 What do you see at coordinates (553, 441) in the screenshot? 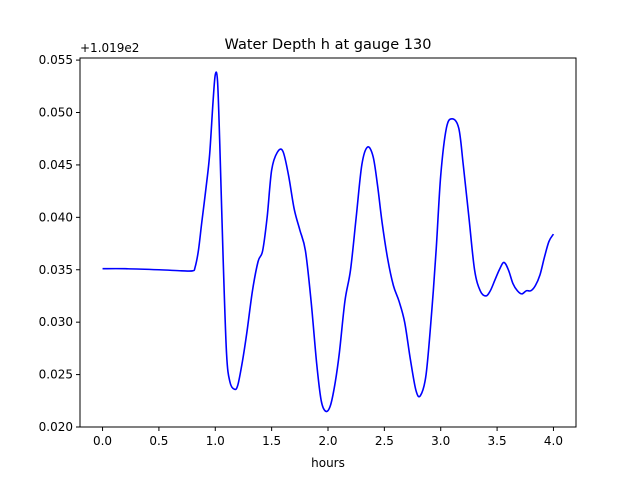
I see `x-tick-label: 4.0` at bounding box center [553, 441].